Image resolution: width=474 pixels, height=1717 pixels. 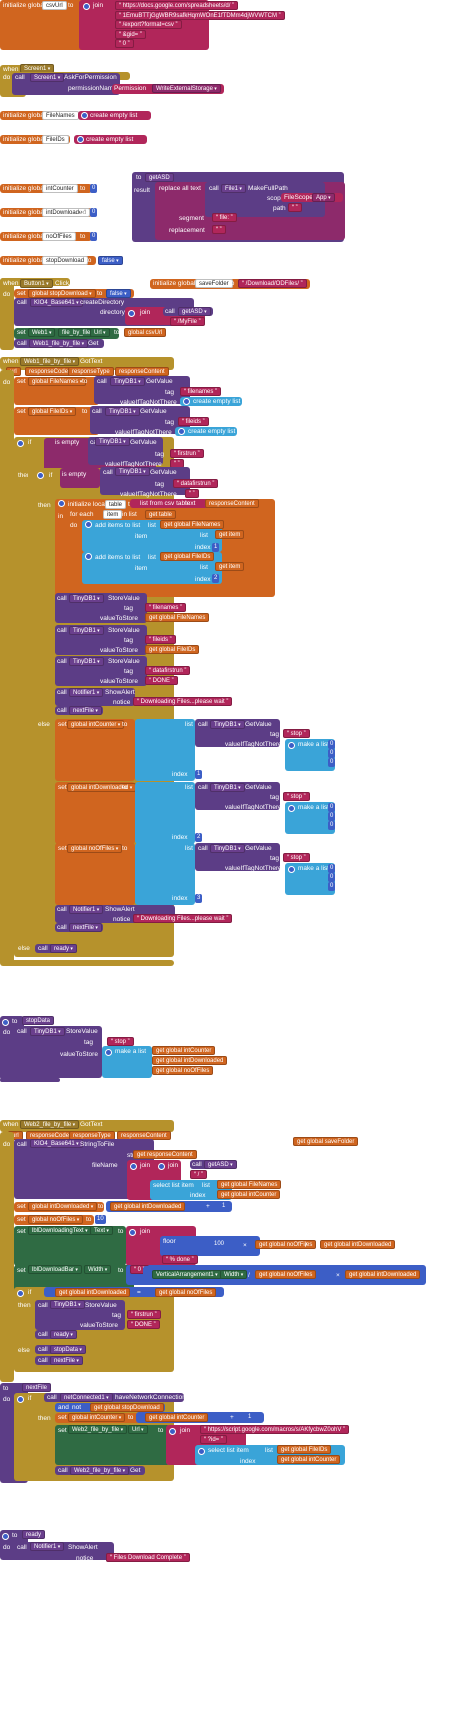 What do you see at coordinates (7, 314) in the screenshot?
I see `when-button1-click-block` at bounding box center [7, 314].